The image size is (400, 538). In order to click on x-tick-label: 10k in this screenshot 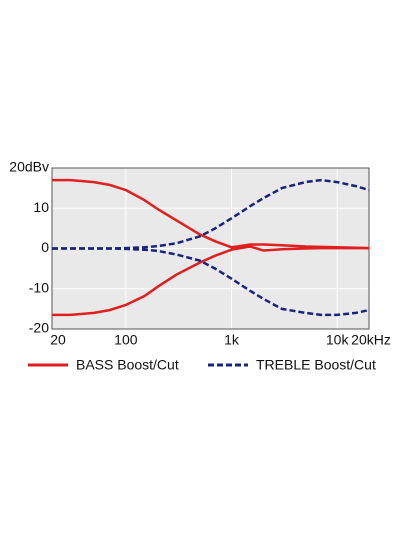, I will do `click(338, 340)`.